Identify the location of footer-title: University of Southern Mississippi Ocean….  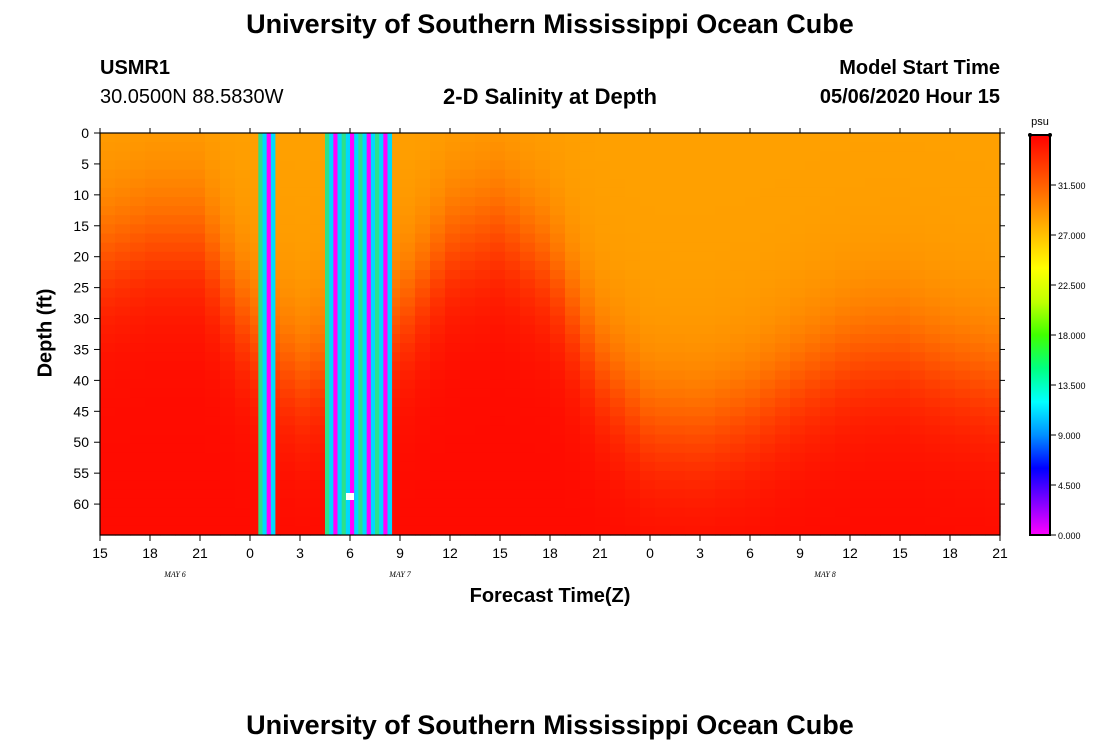
(550, 725).